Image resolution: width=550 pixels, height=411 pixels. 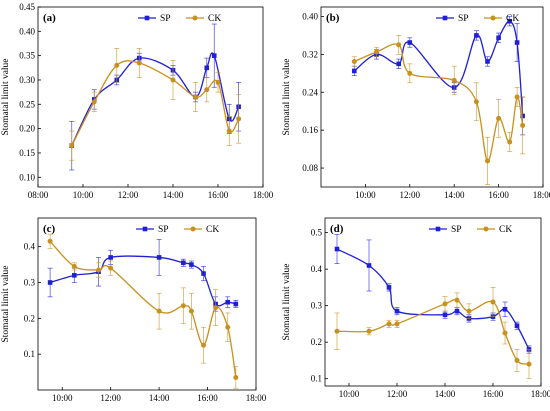 I want to click on y-tick-label: 0.4, so click(x=317, y=269).